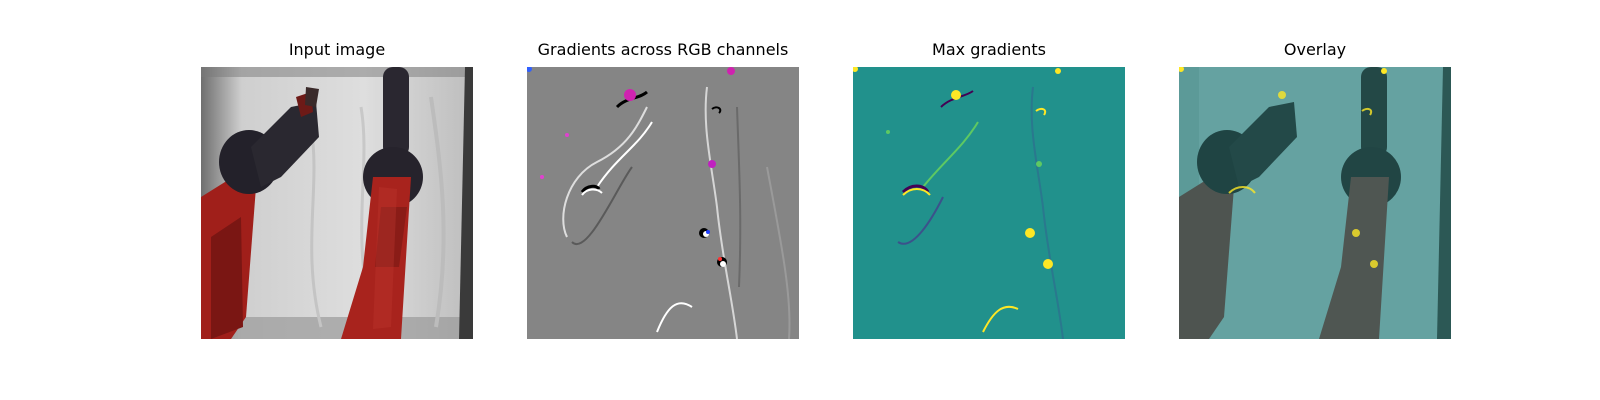  What do you see at coordinates (1315, 203) in the screenshot?
I see `overlay-image` at bounding box center [1315, 203].